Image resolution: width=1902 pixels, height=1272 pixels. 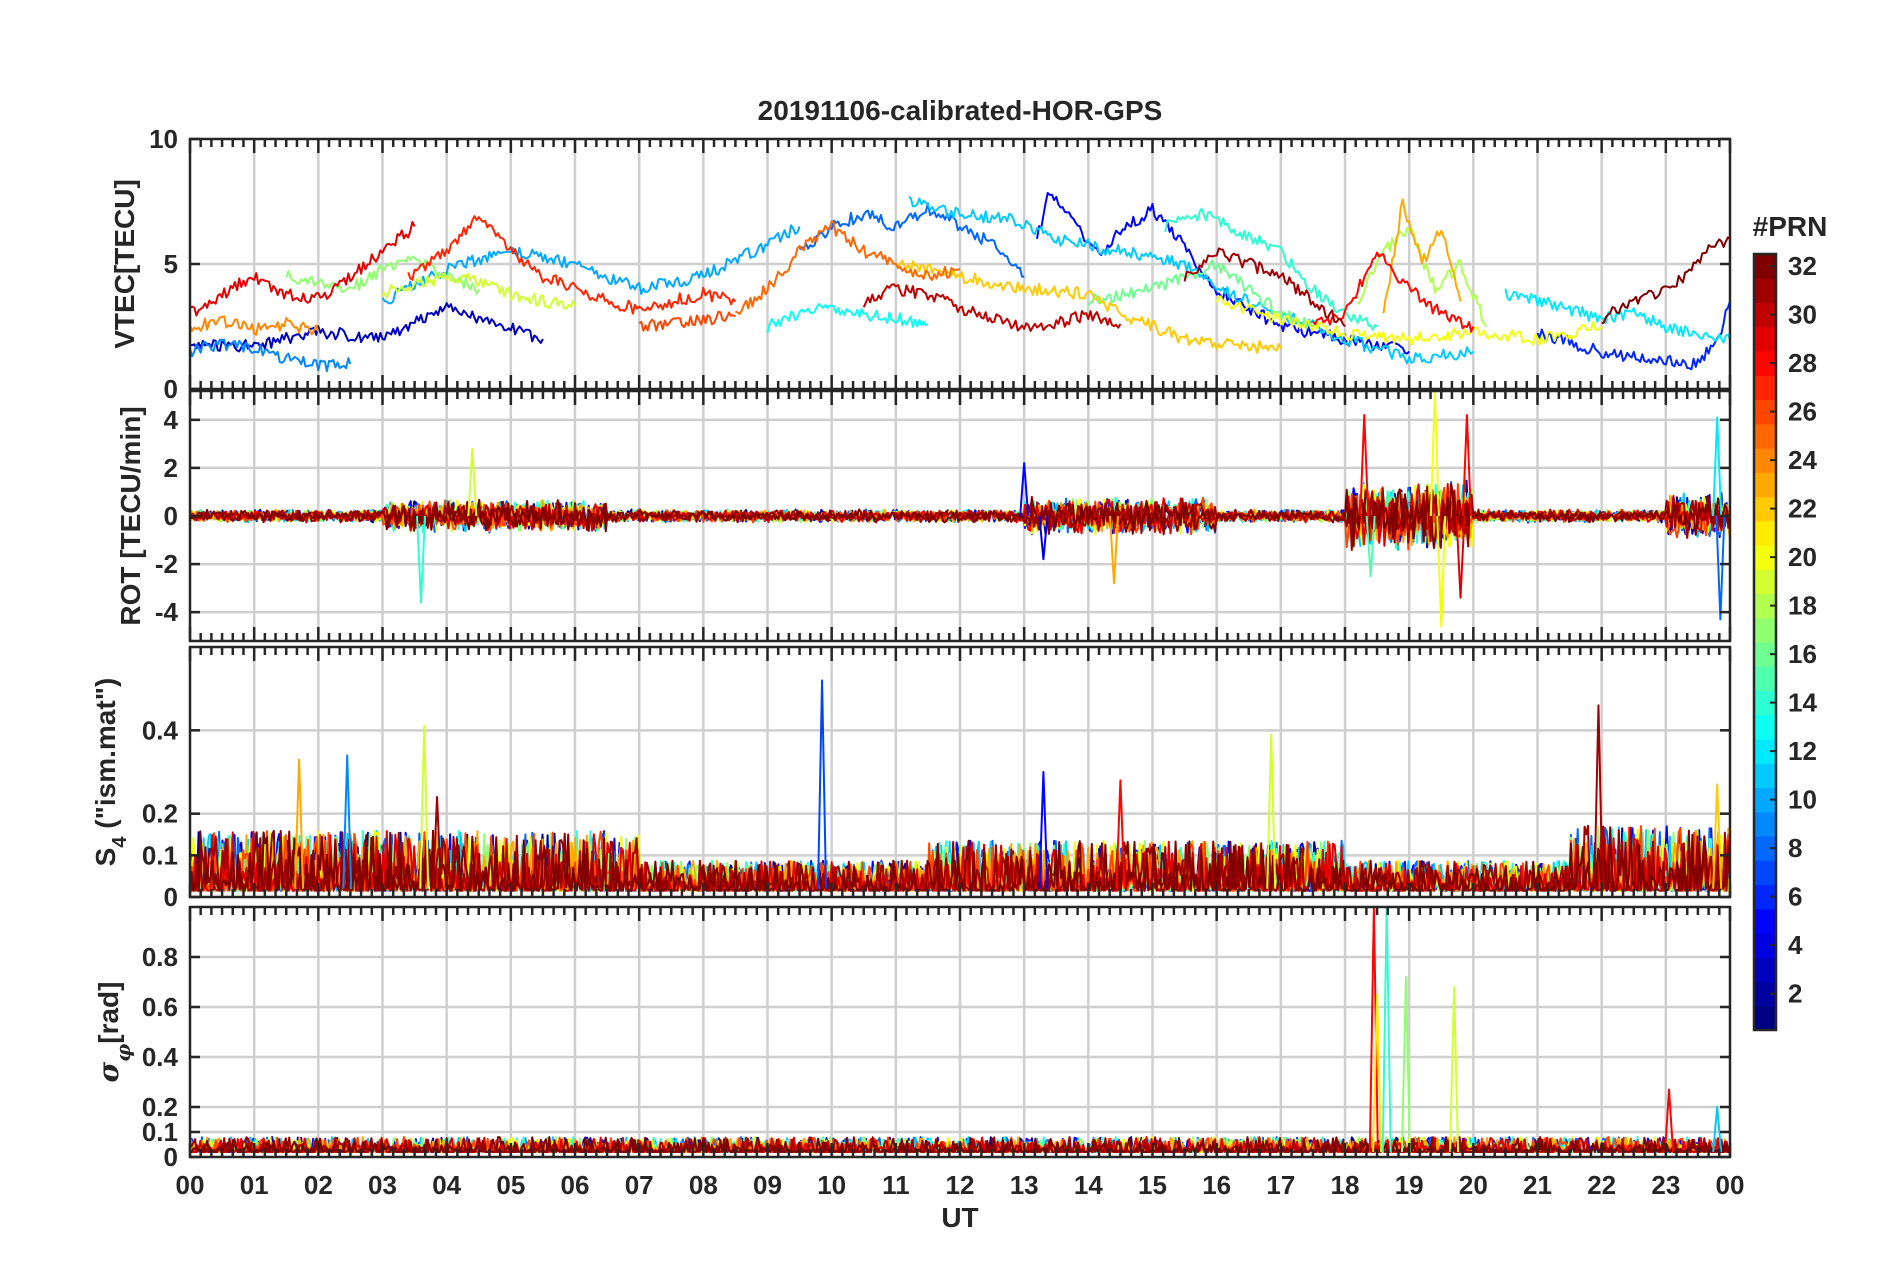 I want to click on vtec-y-label: VTEC[TECU], so click(x=124, y=264).